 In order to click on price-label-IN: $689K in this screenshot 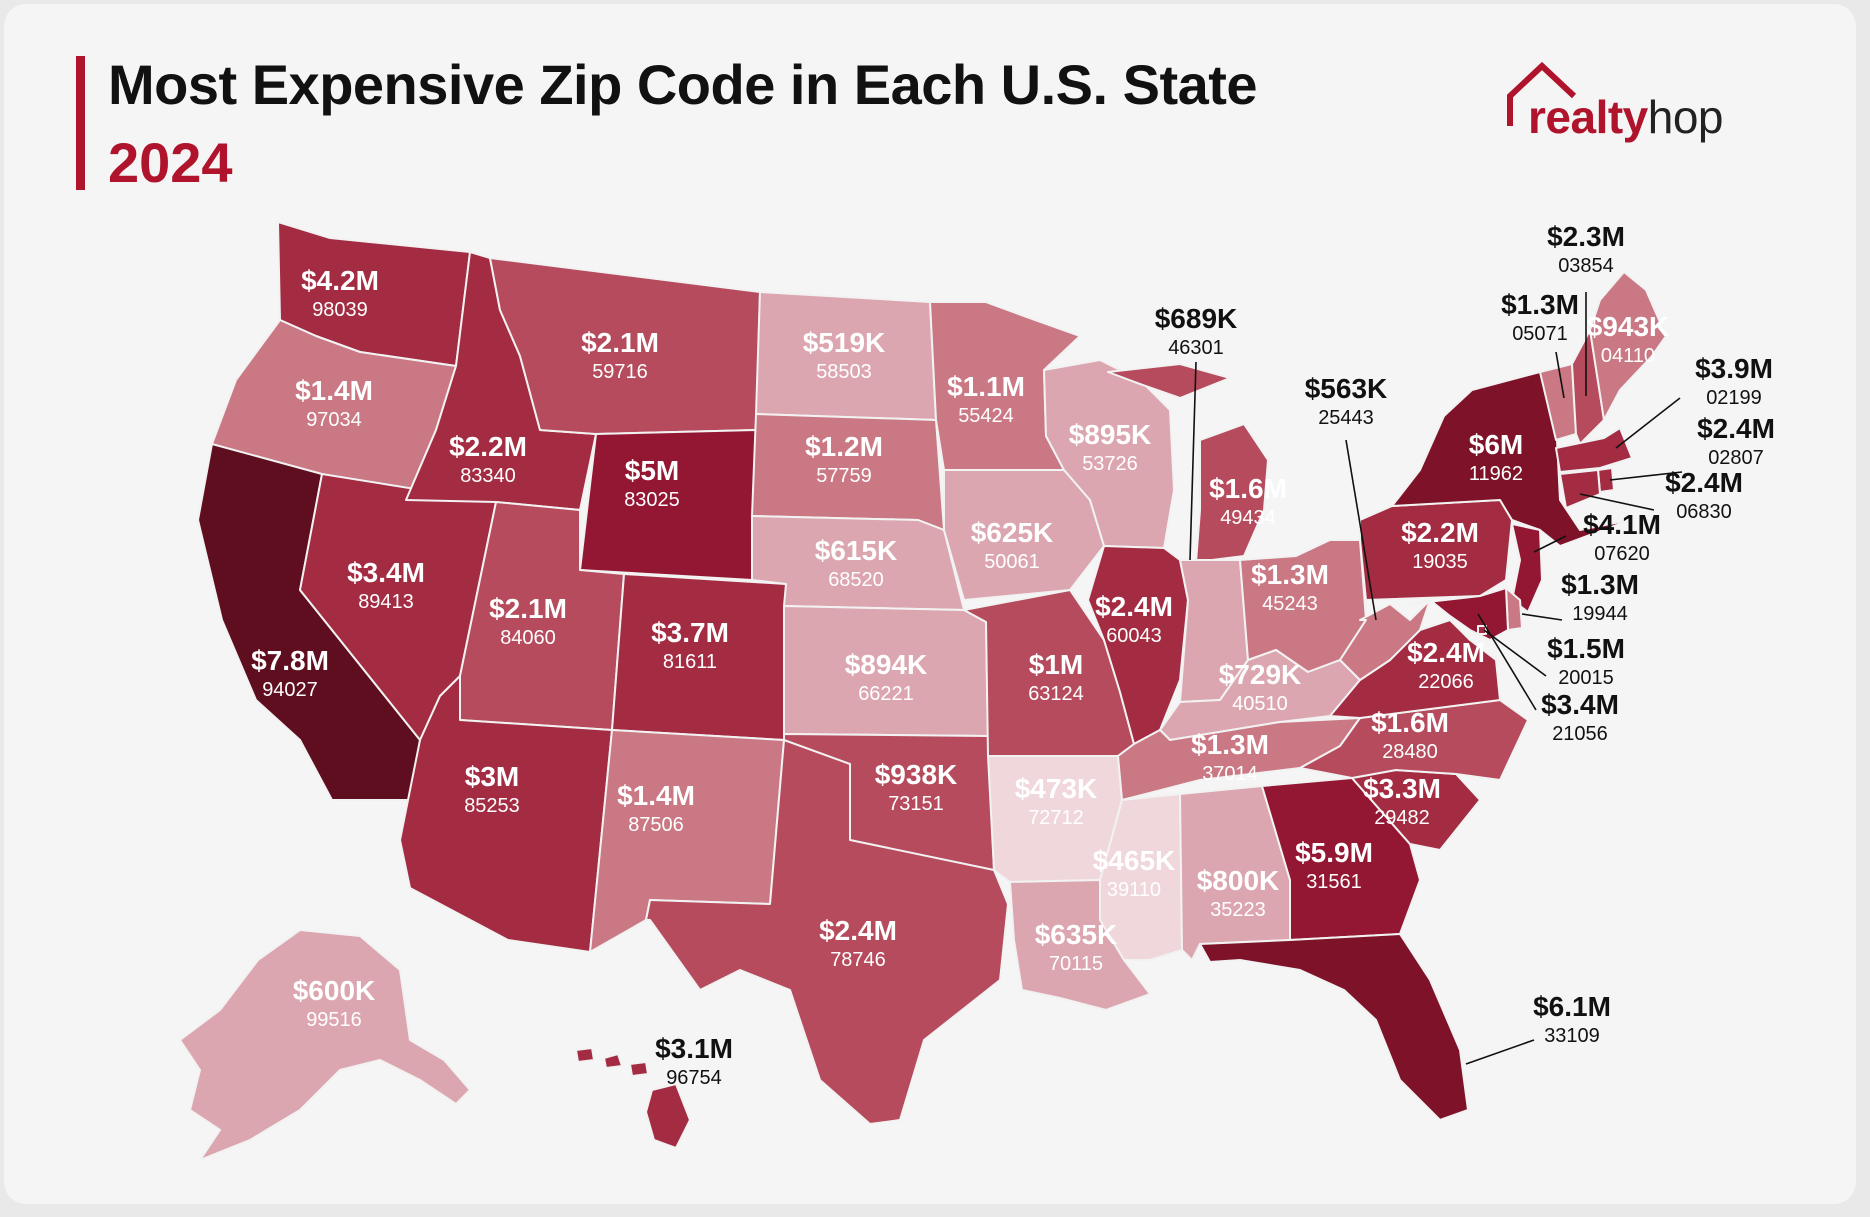, I will do `click(1196, 318)`.